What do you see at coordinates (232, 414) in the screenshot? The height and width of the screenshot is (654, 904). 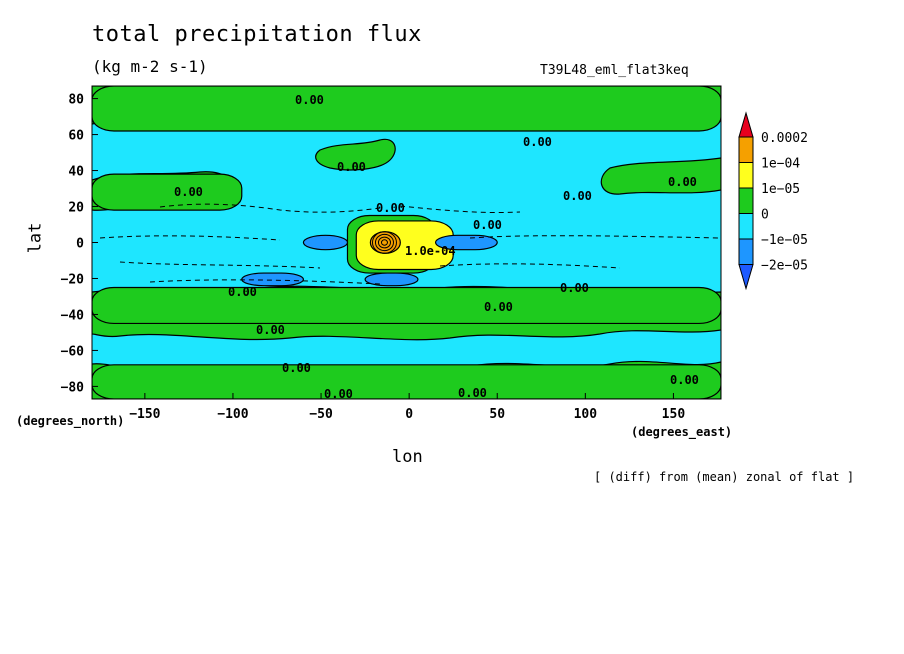 I see `x-tick-label: −100` at bounding box center [232, 414].